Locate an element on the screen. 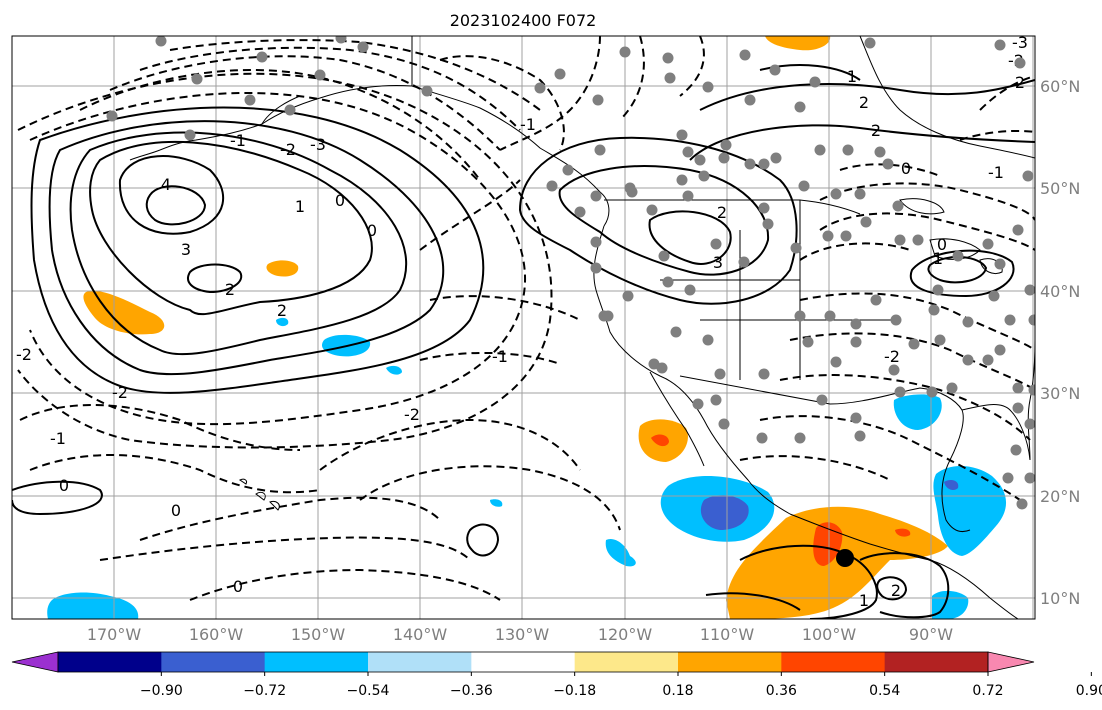 The width and height of the screenshot is (1102, 710). lon-label: 120°W is located at coordinates (625, 634).